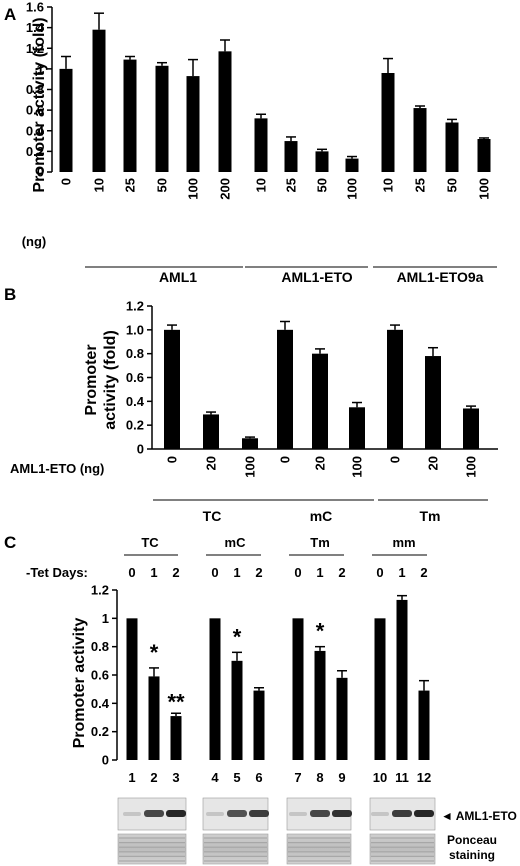 This screenshot has height=866, width=520. Describe the element at coordinates (388, 185) in the screenshot. I see `panel-a-x-tick-label: 10` at that location.